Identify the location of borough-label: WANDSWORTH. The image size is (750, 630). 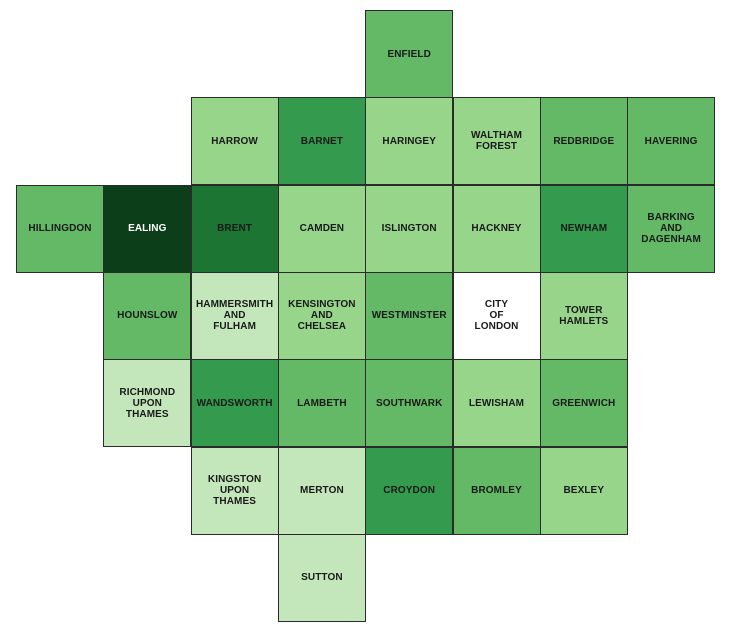
(234, 403).